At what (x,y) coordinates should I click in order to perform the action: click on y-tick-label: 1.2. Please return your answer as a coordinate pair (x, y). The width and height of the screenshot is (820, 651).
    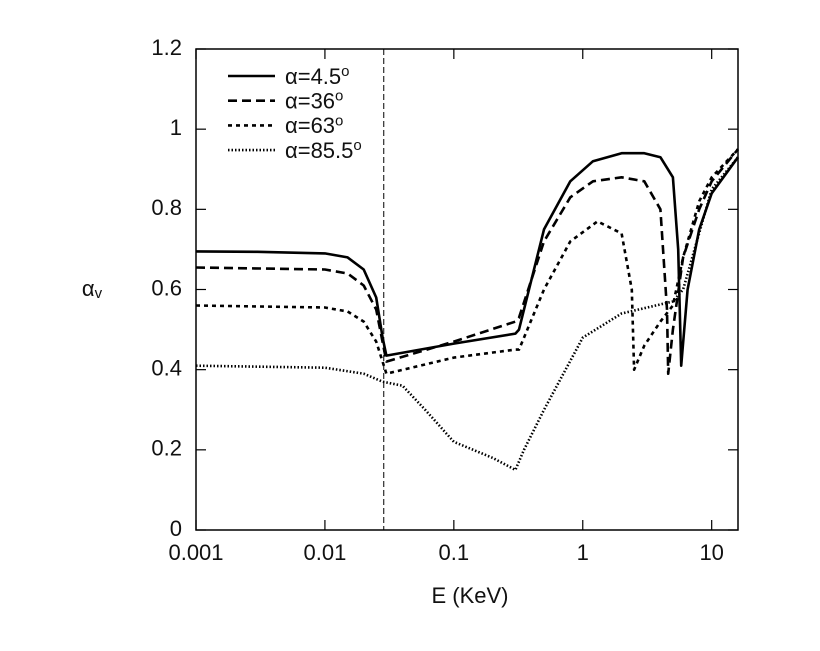
    Looking at the image, I should click on (166, 47).